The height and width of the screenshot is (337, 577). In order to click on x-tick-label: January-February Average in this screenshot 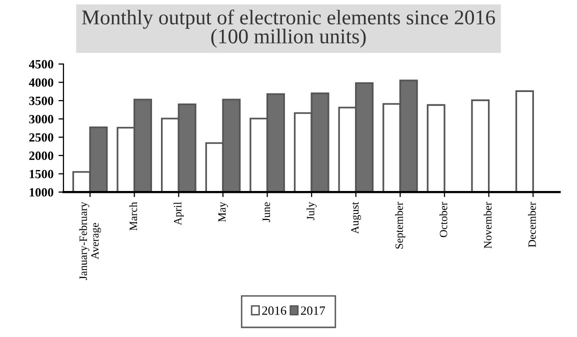, I will do `click(90, 241)`.